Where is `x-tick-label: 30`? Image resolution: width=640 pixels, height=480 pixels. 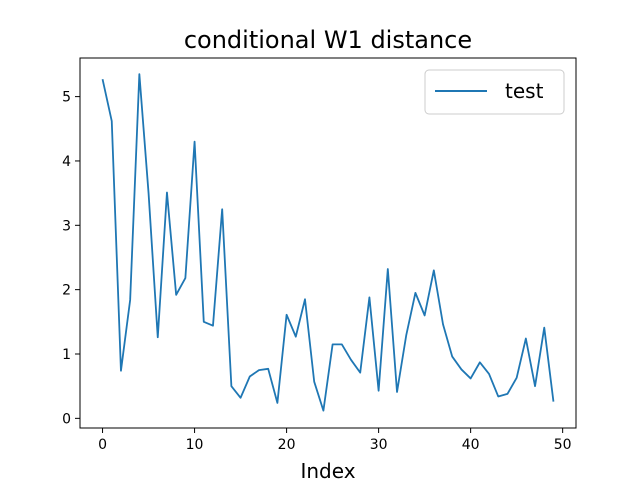
x-tick-label: 30 is located at coordinates (379, 445).